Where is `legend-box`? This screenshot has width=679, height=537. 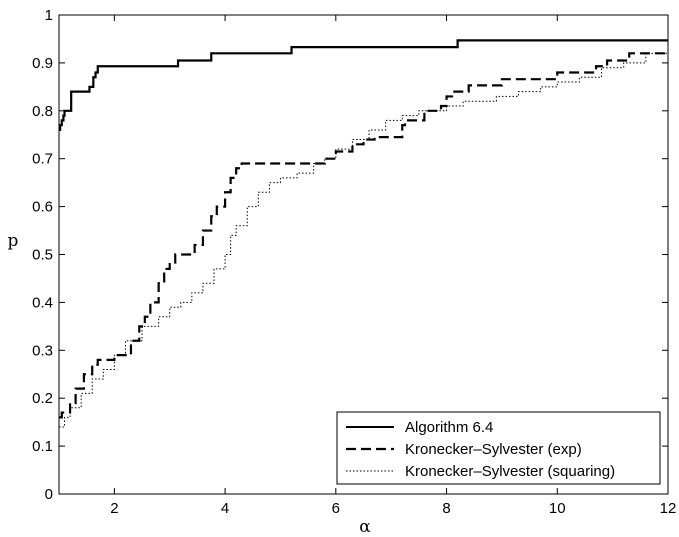
legend-box is located at coordinates (498, 448).